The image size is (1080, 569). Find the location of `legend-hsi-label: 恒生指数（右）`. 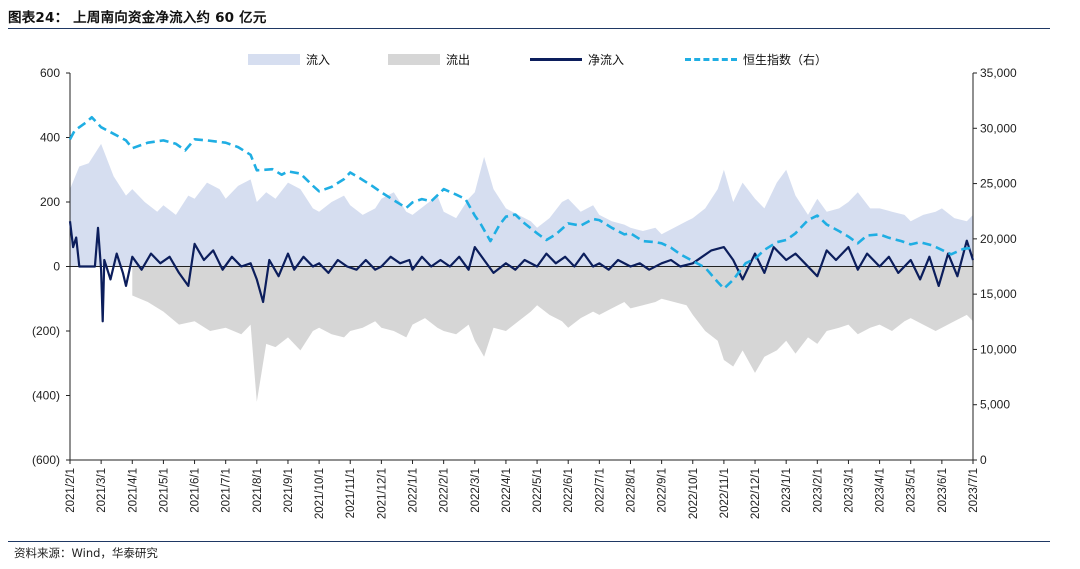

legend-hsi-label: 恒生指数（右） is located at coordinates (785, 60).